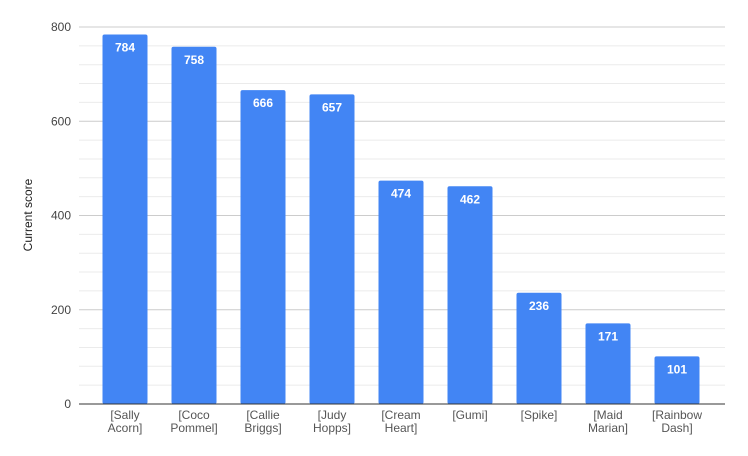  What do you see at coordinates (332, 421) in the screenshot?
I see `x-tick-label: [Judy Hopps]` at bounding box center [332, 421].